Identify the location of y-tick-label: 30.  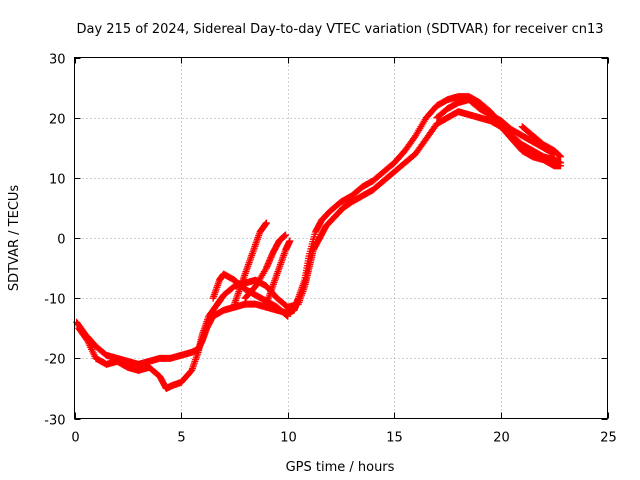
(57, 60).